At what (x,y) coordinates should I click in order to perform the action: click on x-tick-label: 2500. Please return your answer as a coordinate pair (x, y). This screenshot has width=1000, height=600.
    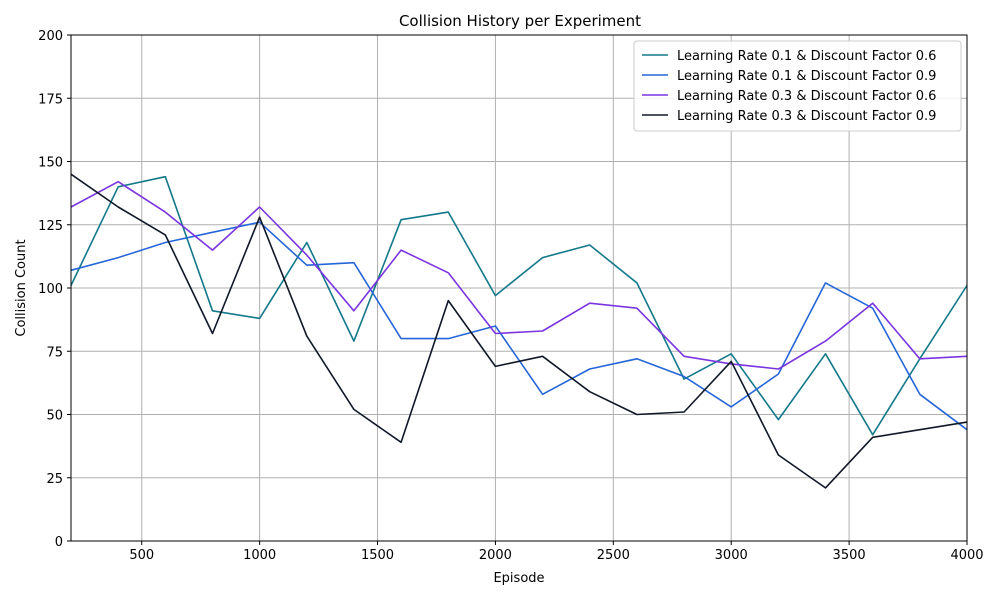
    Looking at the image, I should click on (613, 555).